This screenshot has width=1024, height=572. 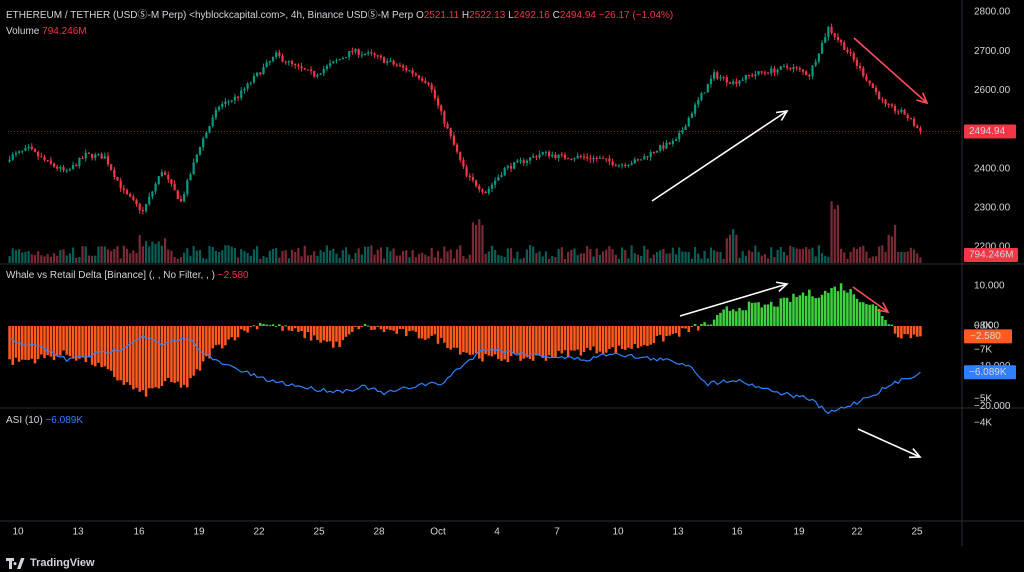 I want to click on delta-value: −2.580, so click(x=233, y=275).